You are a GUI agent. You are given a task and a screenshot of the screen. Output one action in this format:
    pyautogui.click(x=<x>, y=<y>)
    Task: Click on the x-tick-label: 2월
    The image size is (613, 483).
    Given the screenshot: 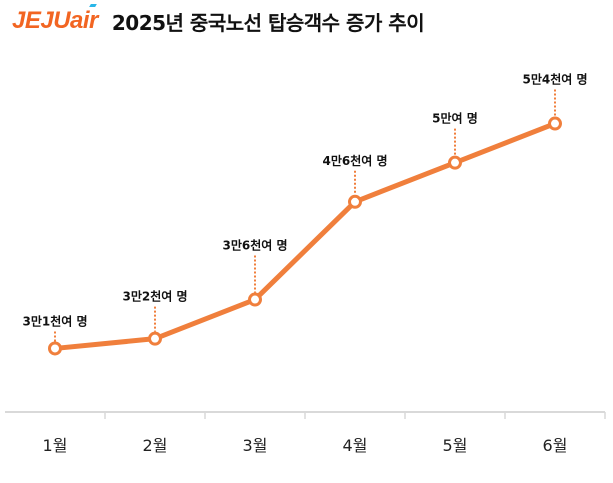 What is the action you would take?
    pyautogui.click(x=155, y=445)
    